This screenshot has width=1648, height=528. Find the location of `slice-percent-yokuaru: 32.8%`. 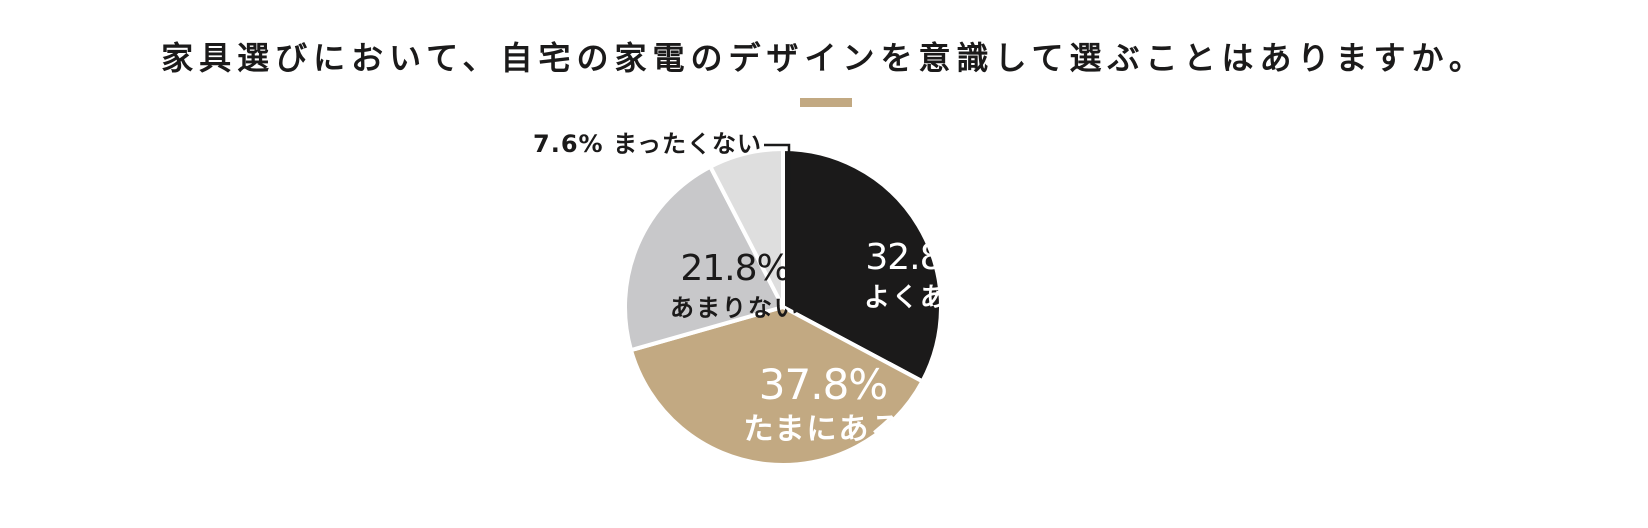

slice-percent-yokuaru: 32.8% is located at coordinates (920, 257).